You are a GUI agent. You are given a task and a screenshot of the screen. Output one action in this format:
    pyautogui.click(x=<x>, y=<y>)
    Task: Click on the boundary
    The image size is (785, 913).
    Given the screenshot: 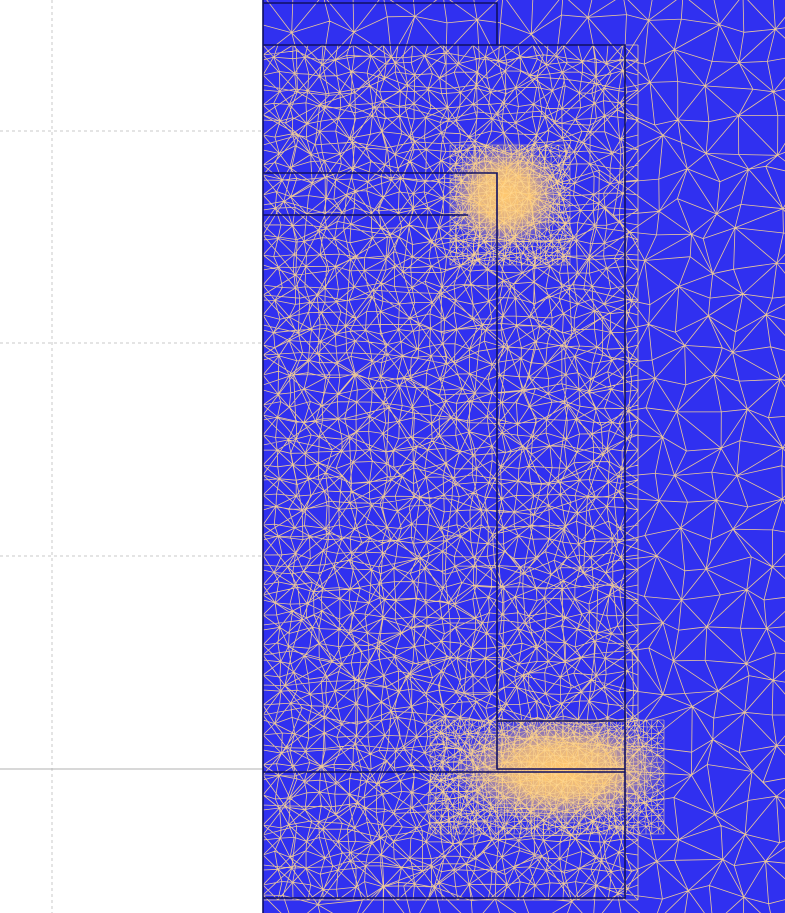 What is the action you would take?
    pyautogui.click(x=380, y=23)
    